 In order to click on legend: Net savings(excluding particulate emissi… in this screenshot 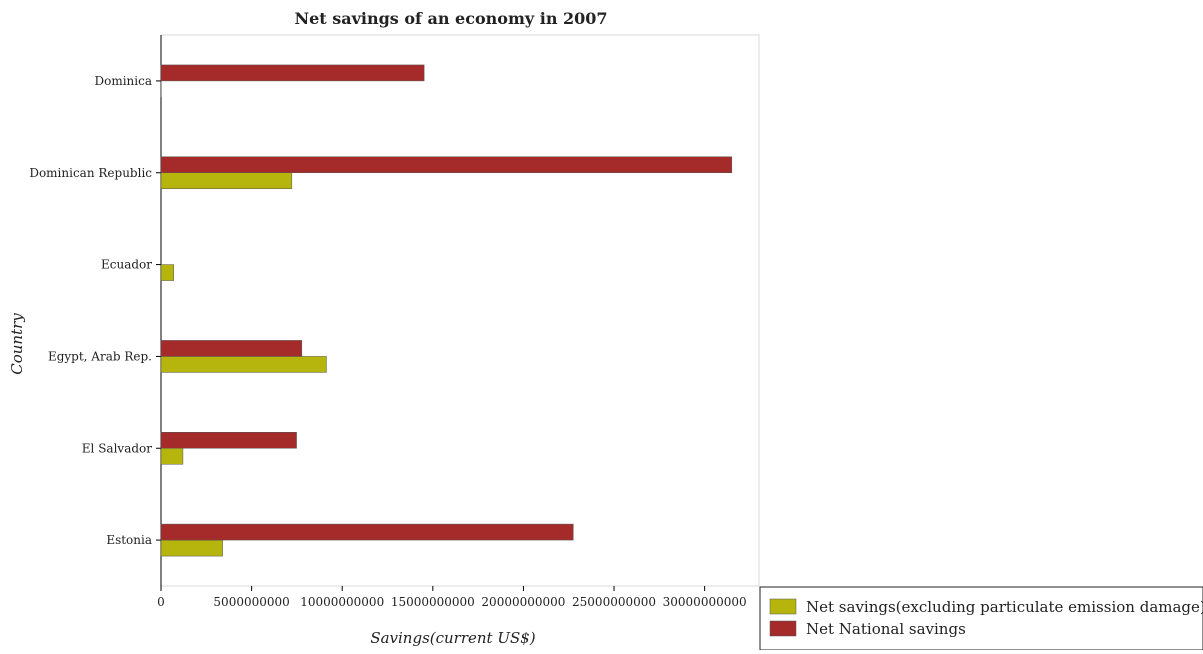, I will do `click(981, 618)`.